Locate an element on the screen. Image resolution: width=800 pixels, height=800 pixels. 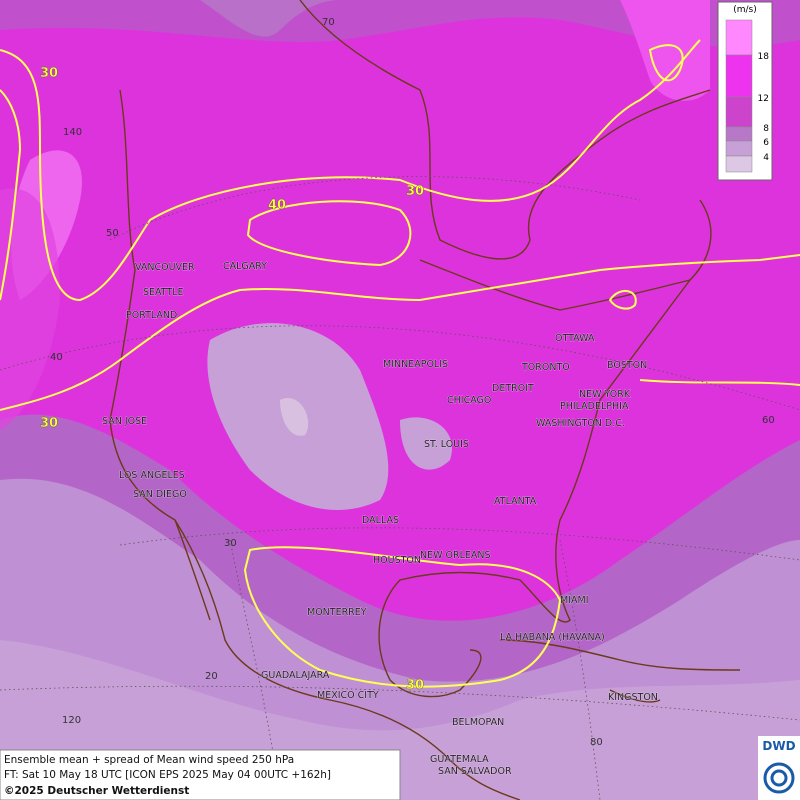
grid-label: 80 is located at coordinates (596, 742).